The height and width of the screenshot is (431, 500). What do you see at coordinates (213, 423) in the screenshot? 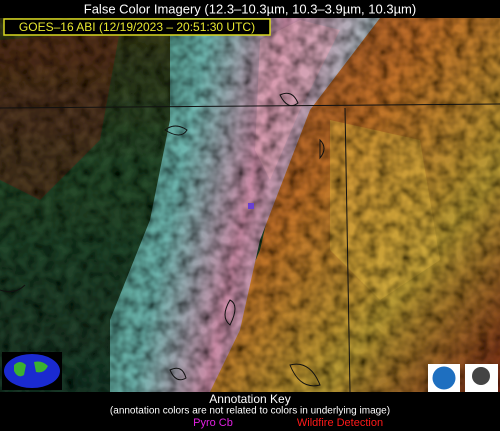
I see `key-item: Pyro Cb` at bounding box center [213, 423].